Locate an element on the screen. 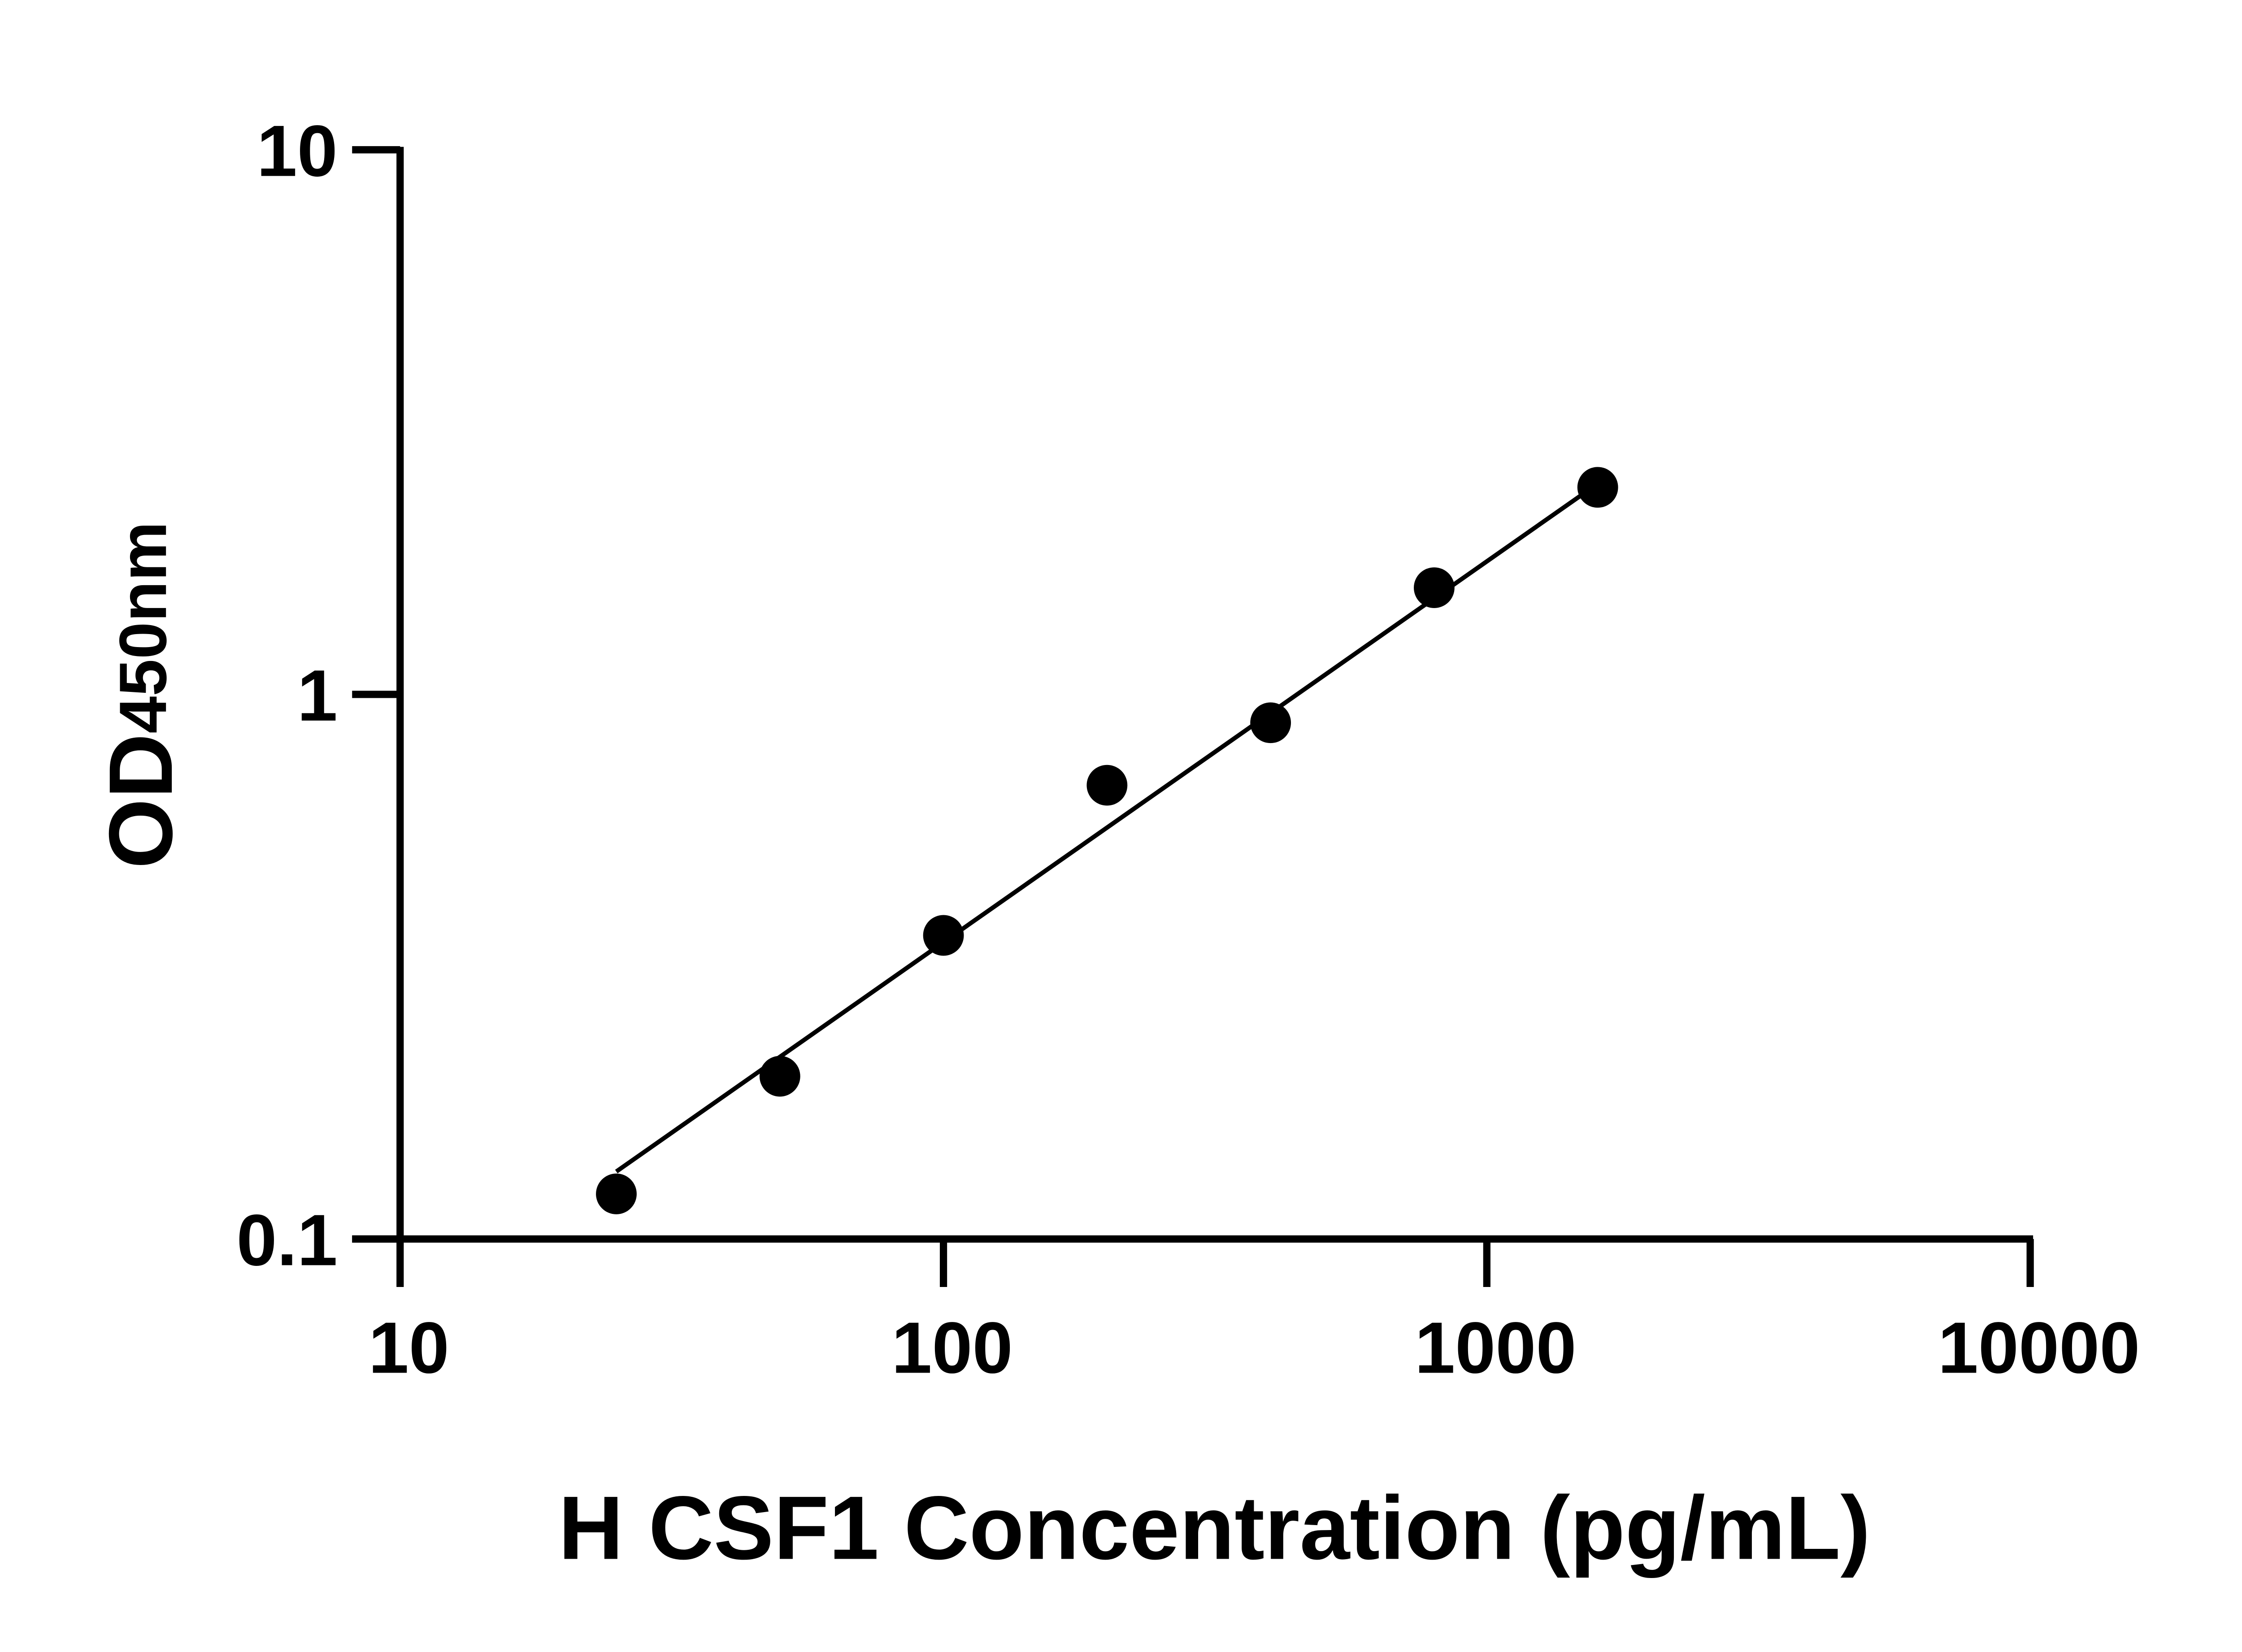  x-tick-label: 10000 is located at coordinates (2039, 1347).